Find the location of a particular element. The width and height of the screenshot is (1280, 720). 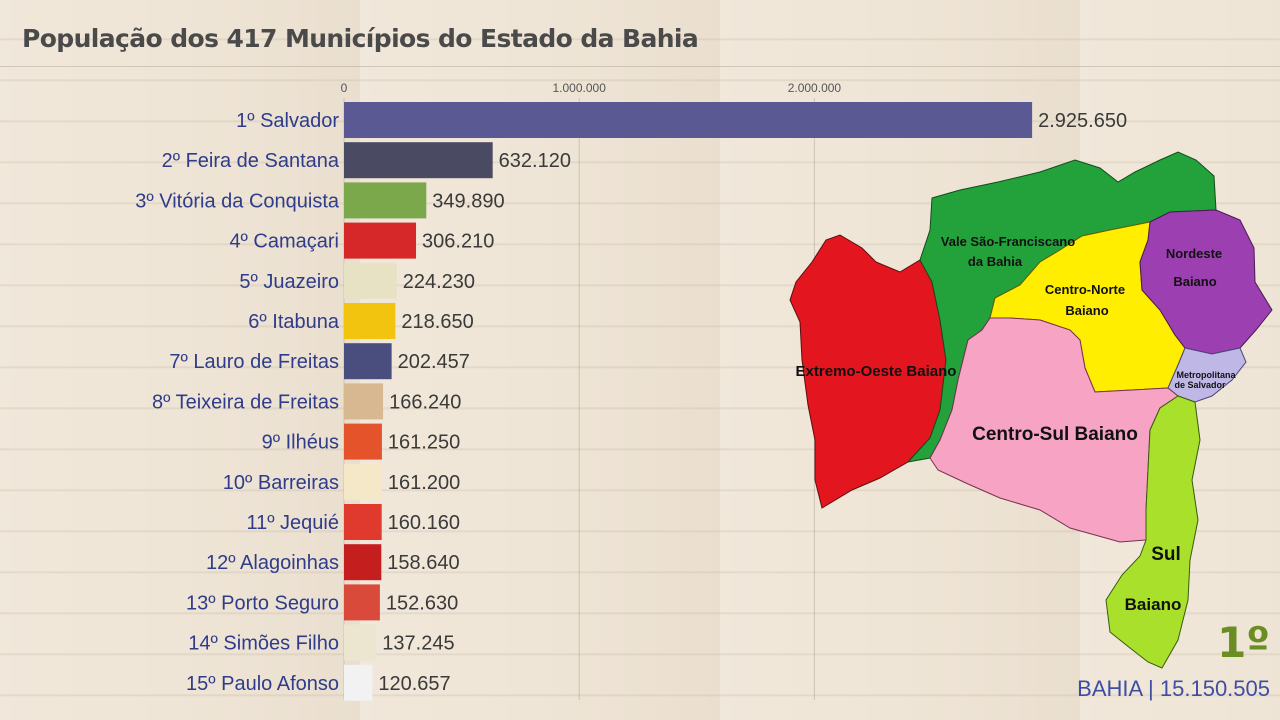

category-label: 8º Teixeira de Freitas is located at coordinates (245, 402).